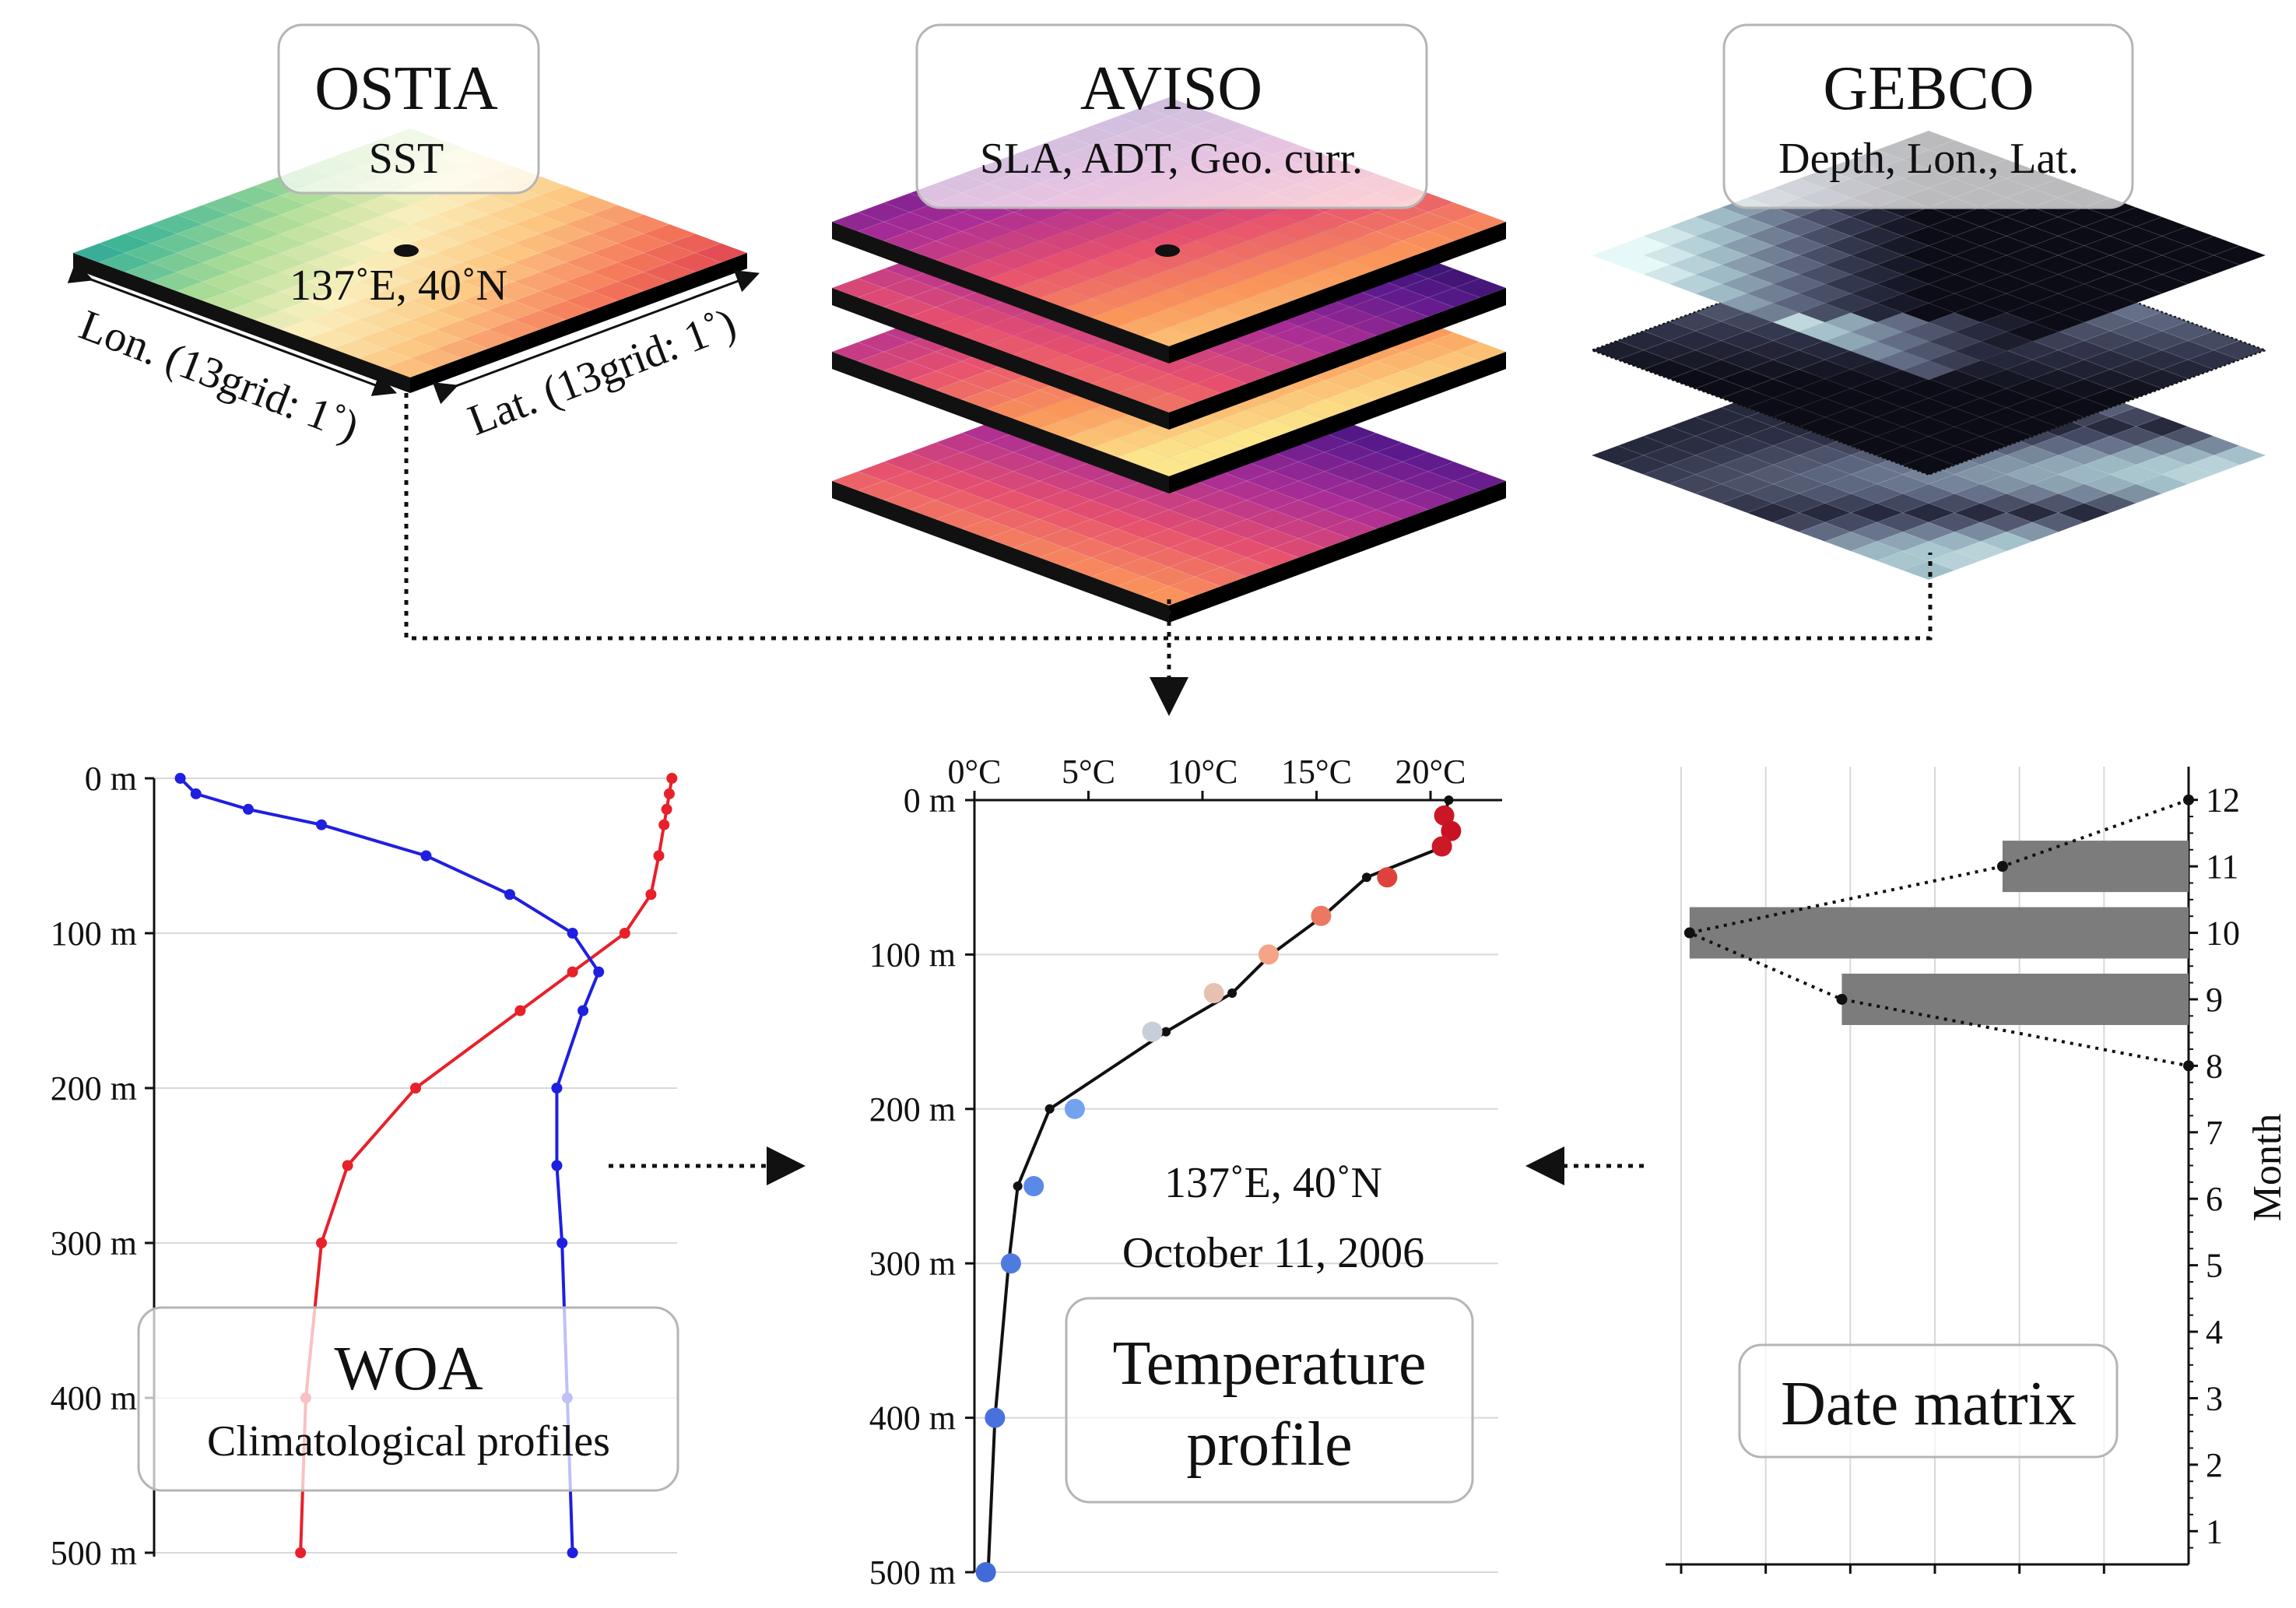  What do you see at coordinates (406, 159) in the screenshot?
I see `ostia-vars: SST` at bounding box center [406, 159].